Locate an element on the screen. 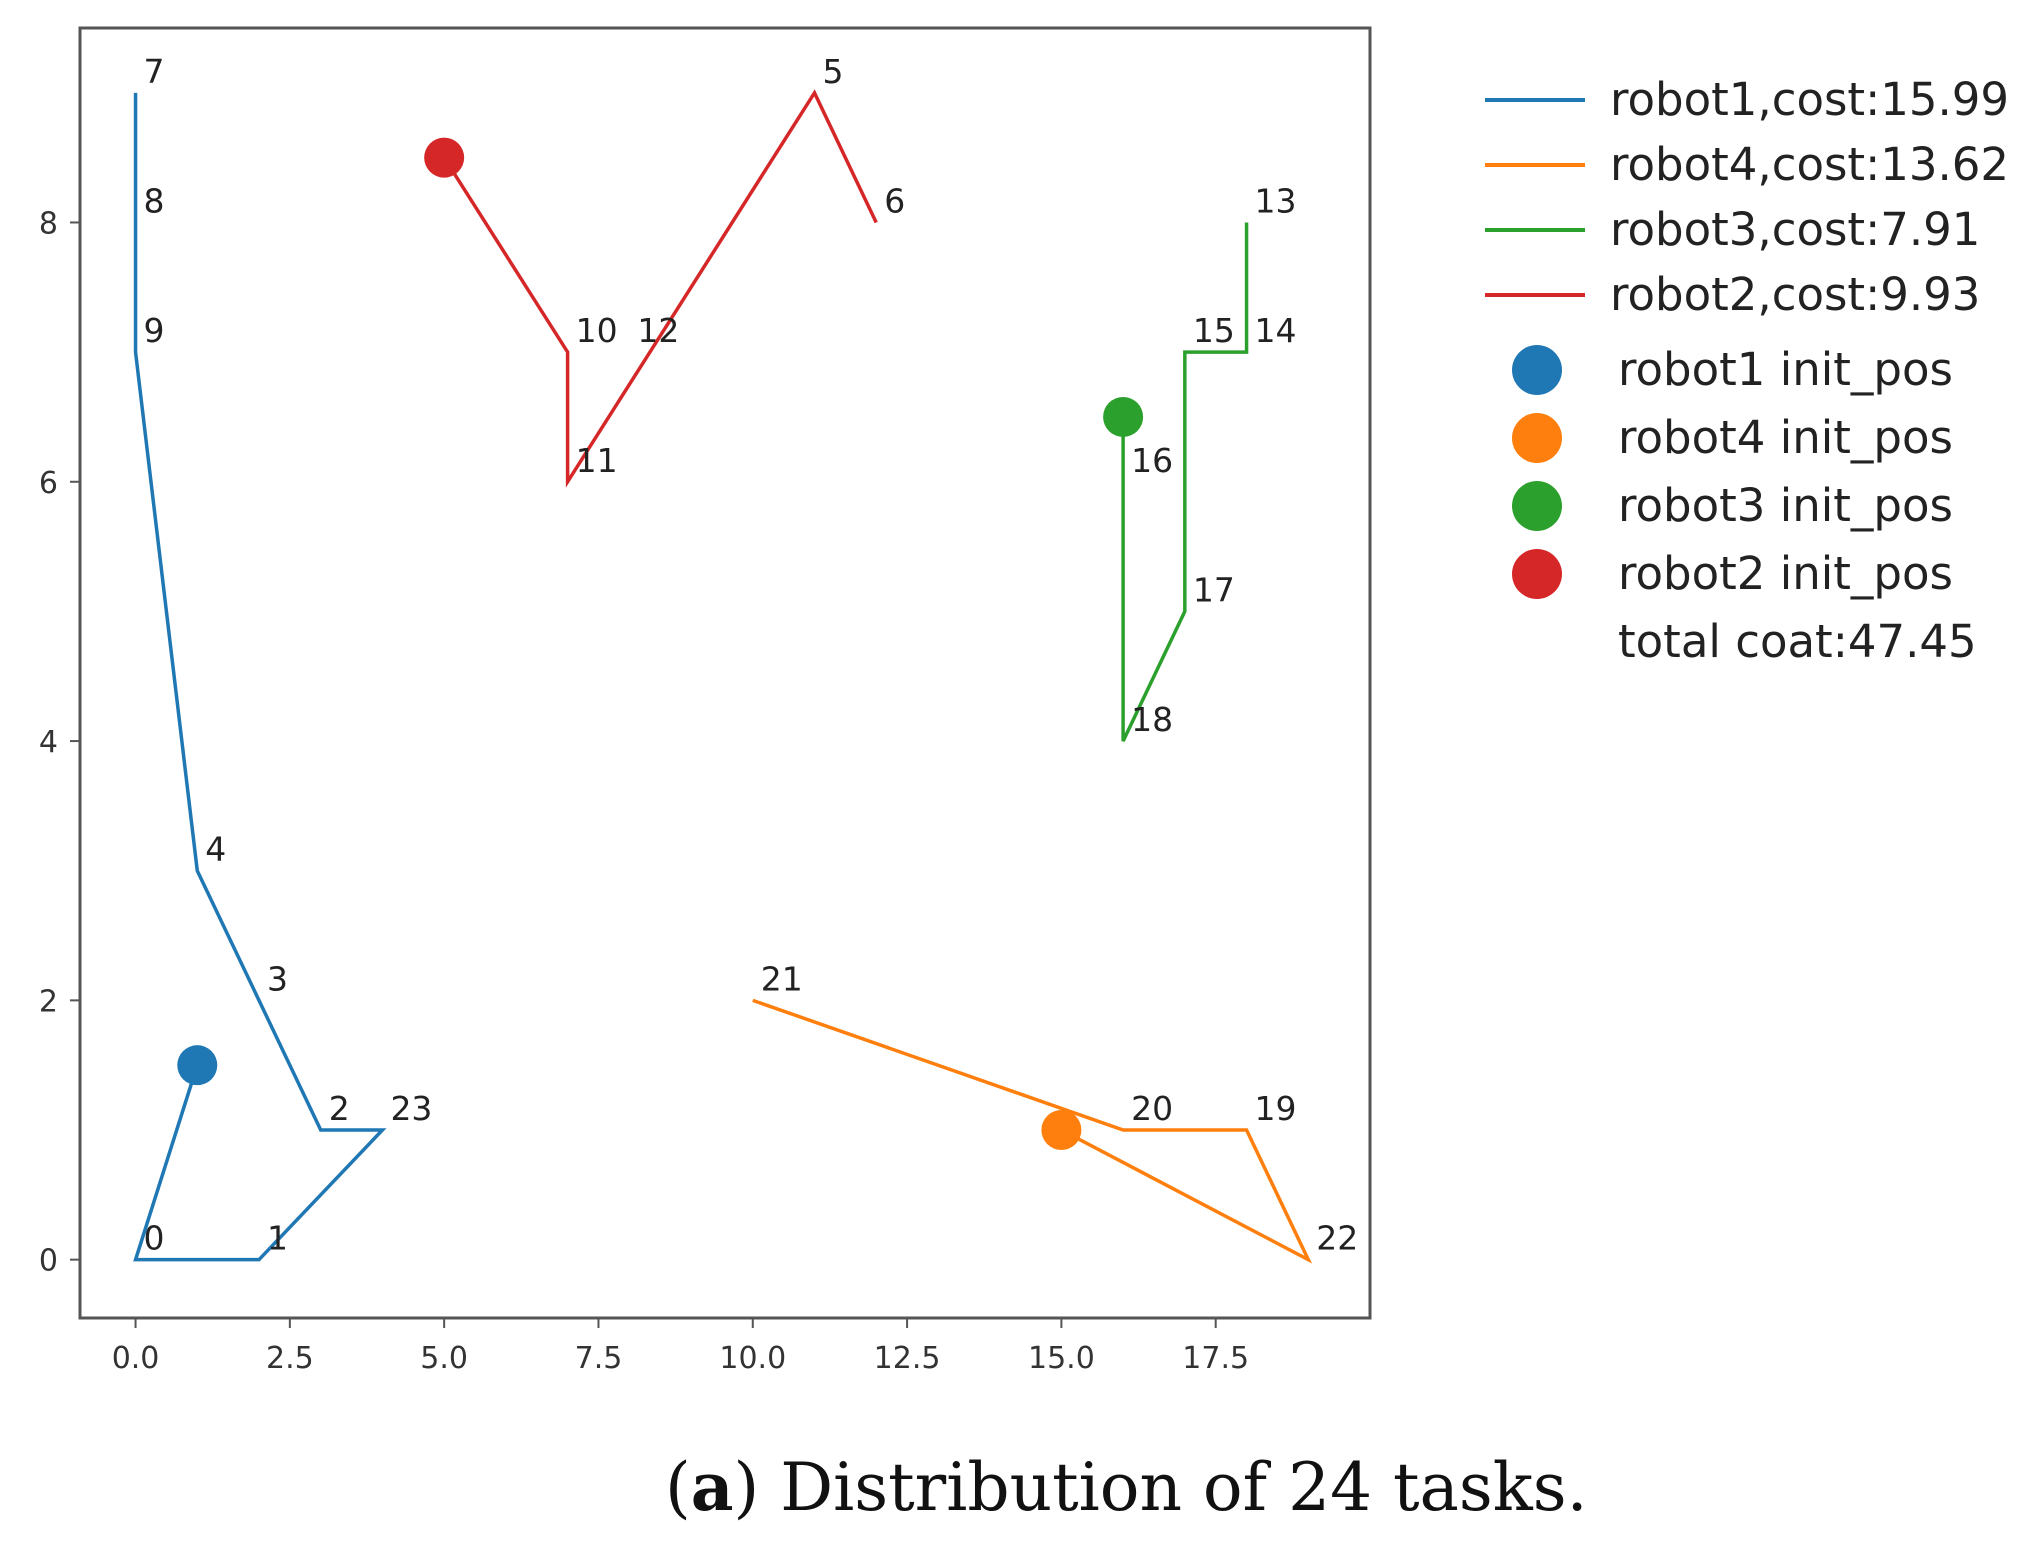 Image resolution: width=2038 pixels, height=1543 pixels. legend-entry-label: robot1 init_pos is located at coordinates (1785, 369).